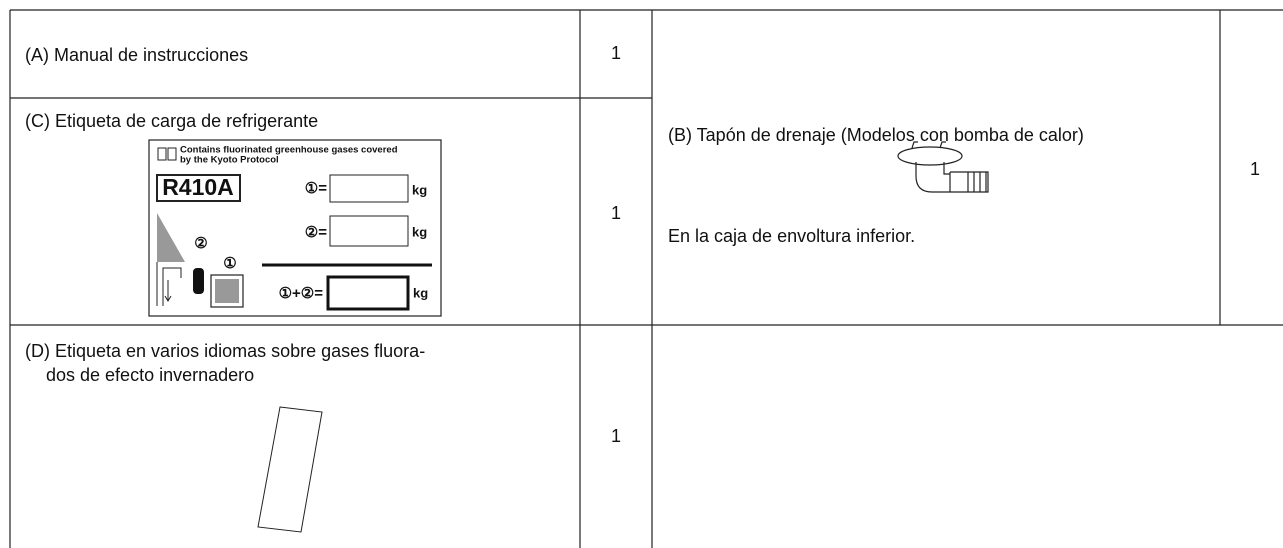 This screenshot has height=548, width=1283. I want to click on charge-label: ①=, so click(316, 188).